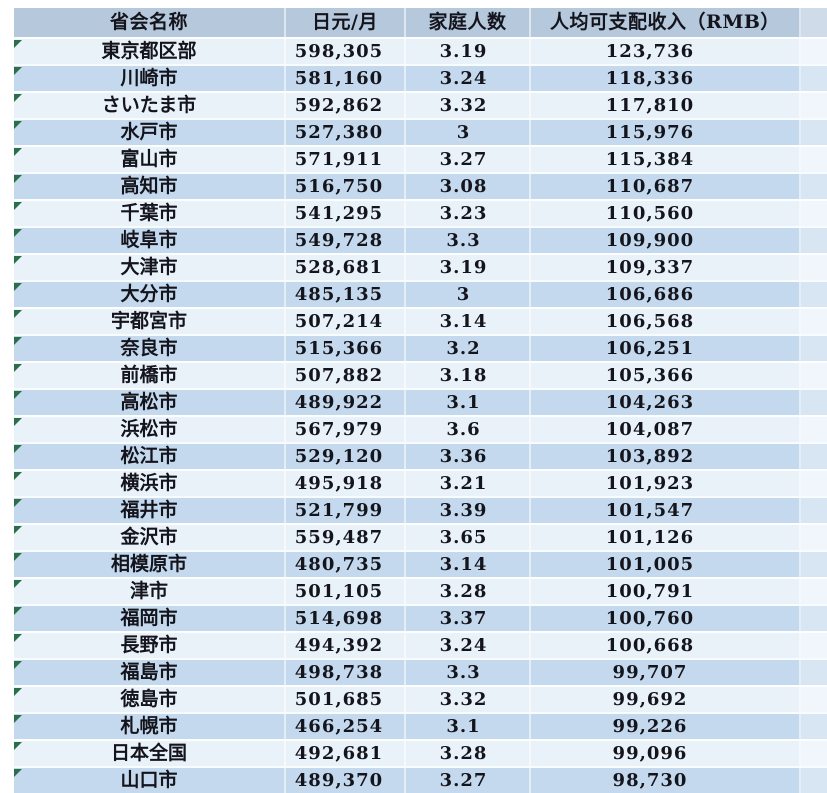 Image resolution: width=827 pixels, height=793 pixels. I want to click on cell-city: 徳島市, so click(150, 699).